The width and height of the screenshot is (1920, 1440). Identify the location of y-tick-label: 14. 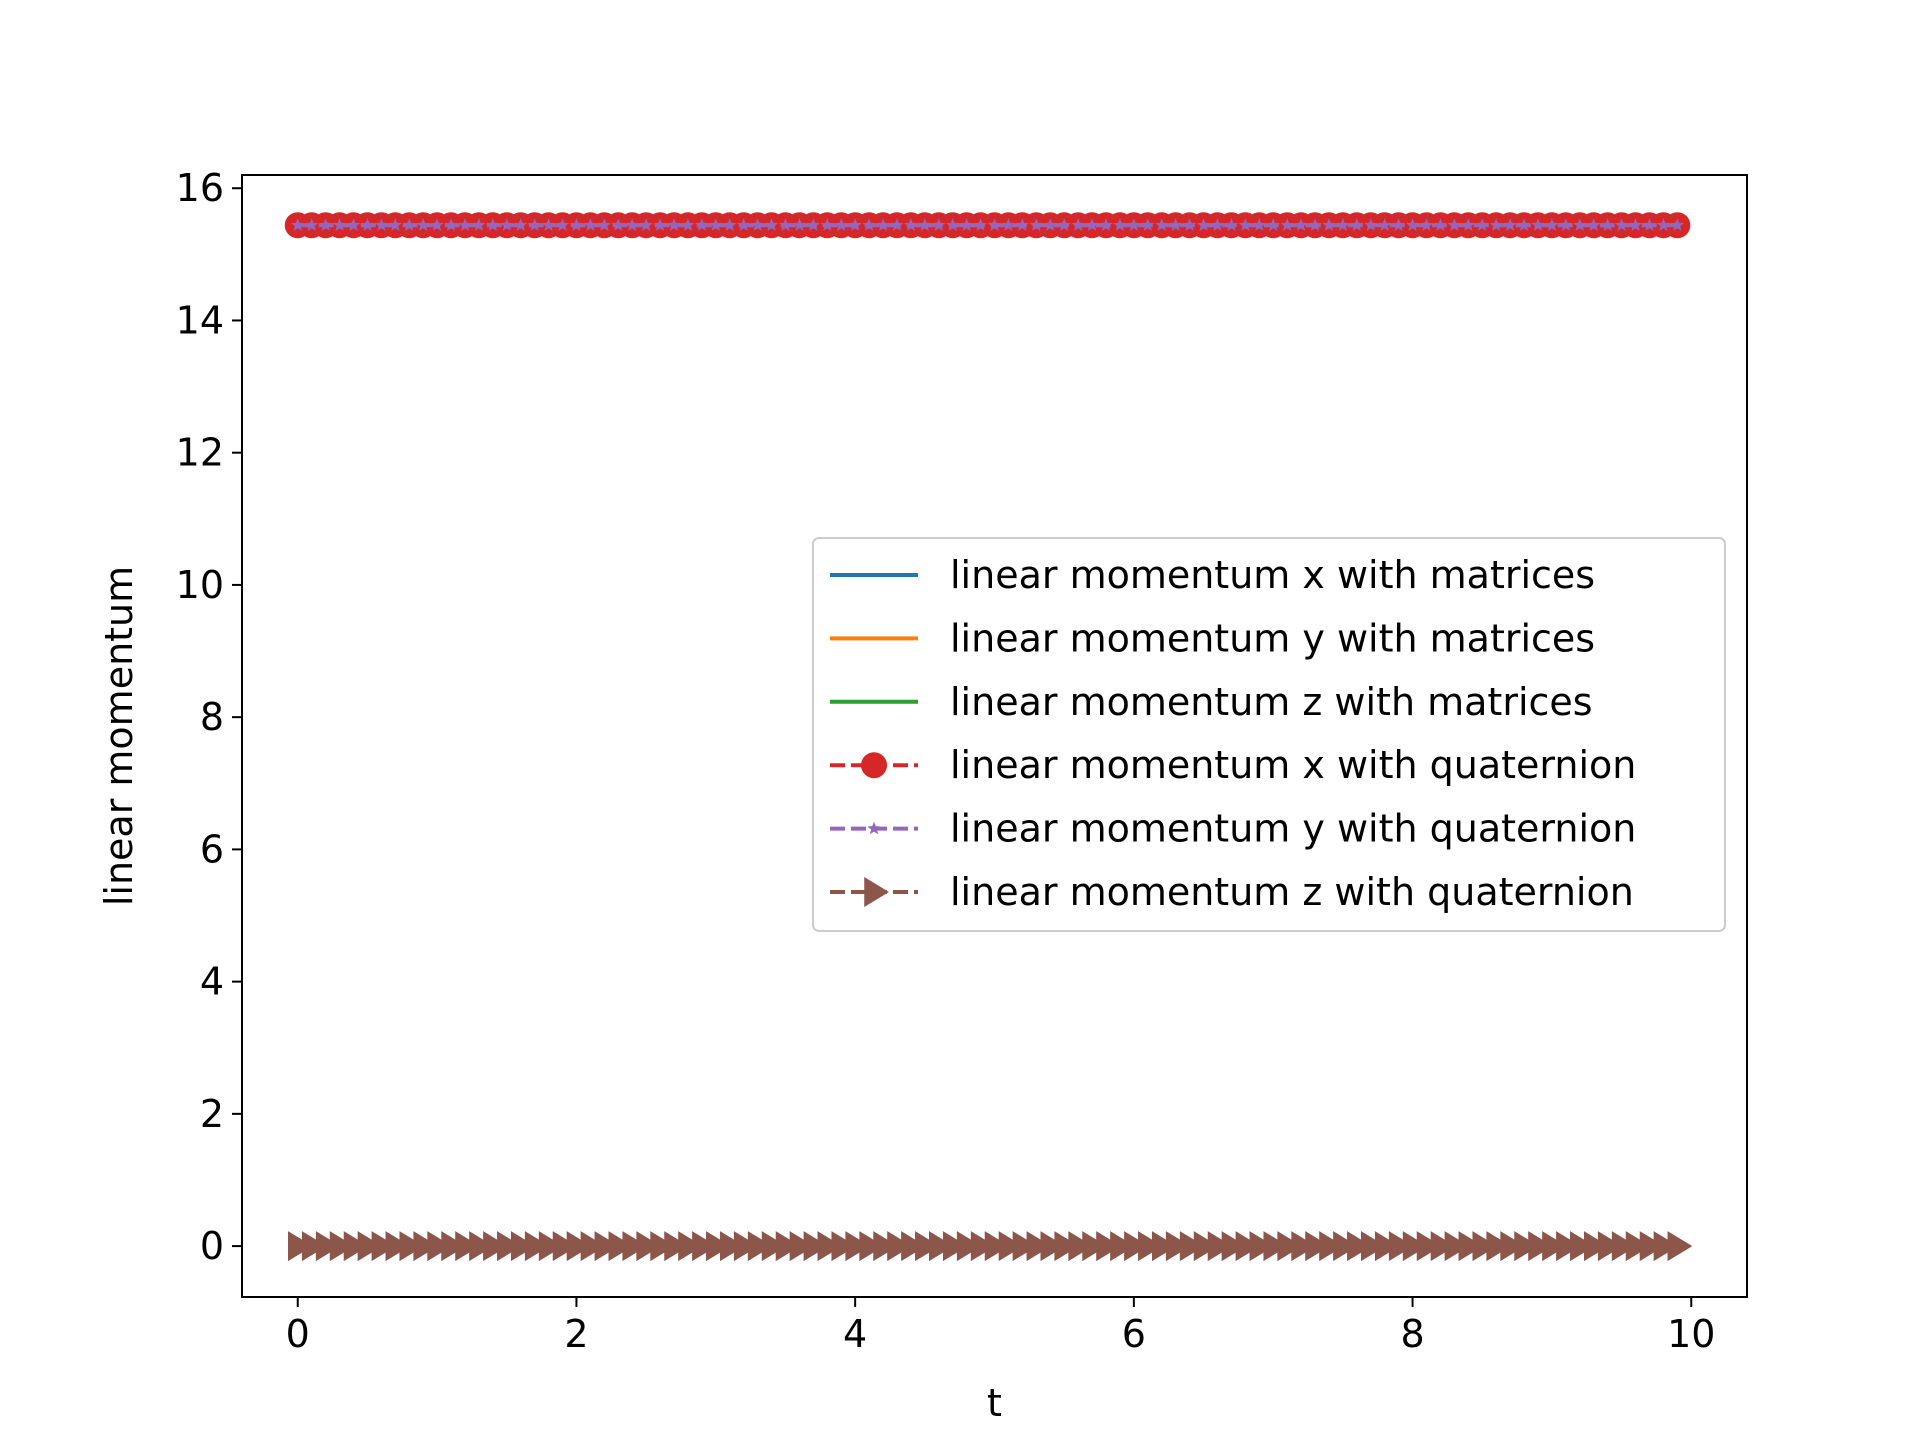
(200, 320).